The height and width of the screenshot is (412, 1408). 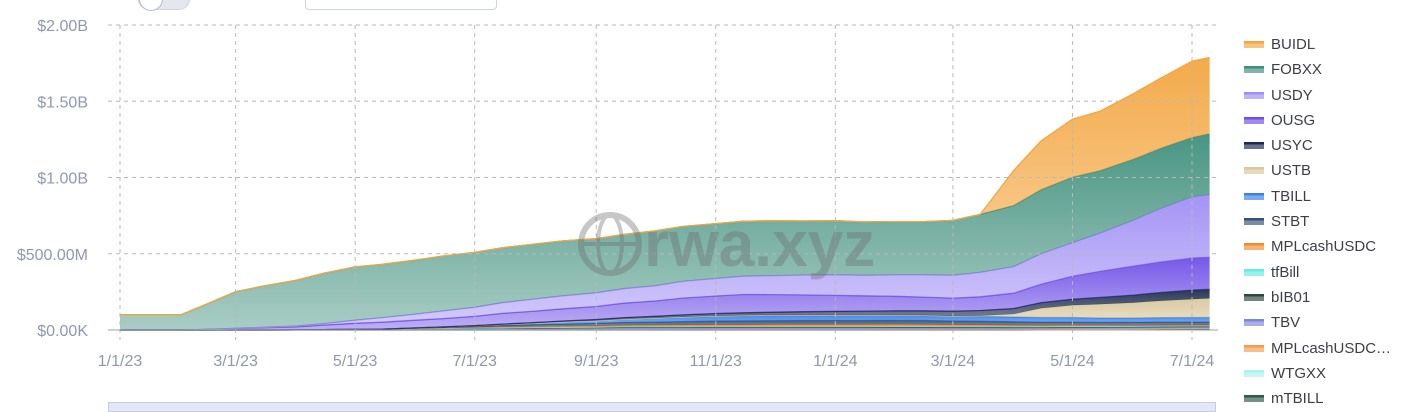 What do you see at coordinates (662, 407) in the screenshot?
I see `range-brush` at bounding box center [662, 407].